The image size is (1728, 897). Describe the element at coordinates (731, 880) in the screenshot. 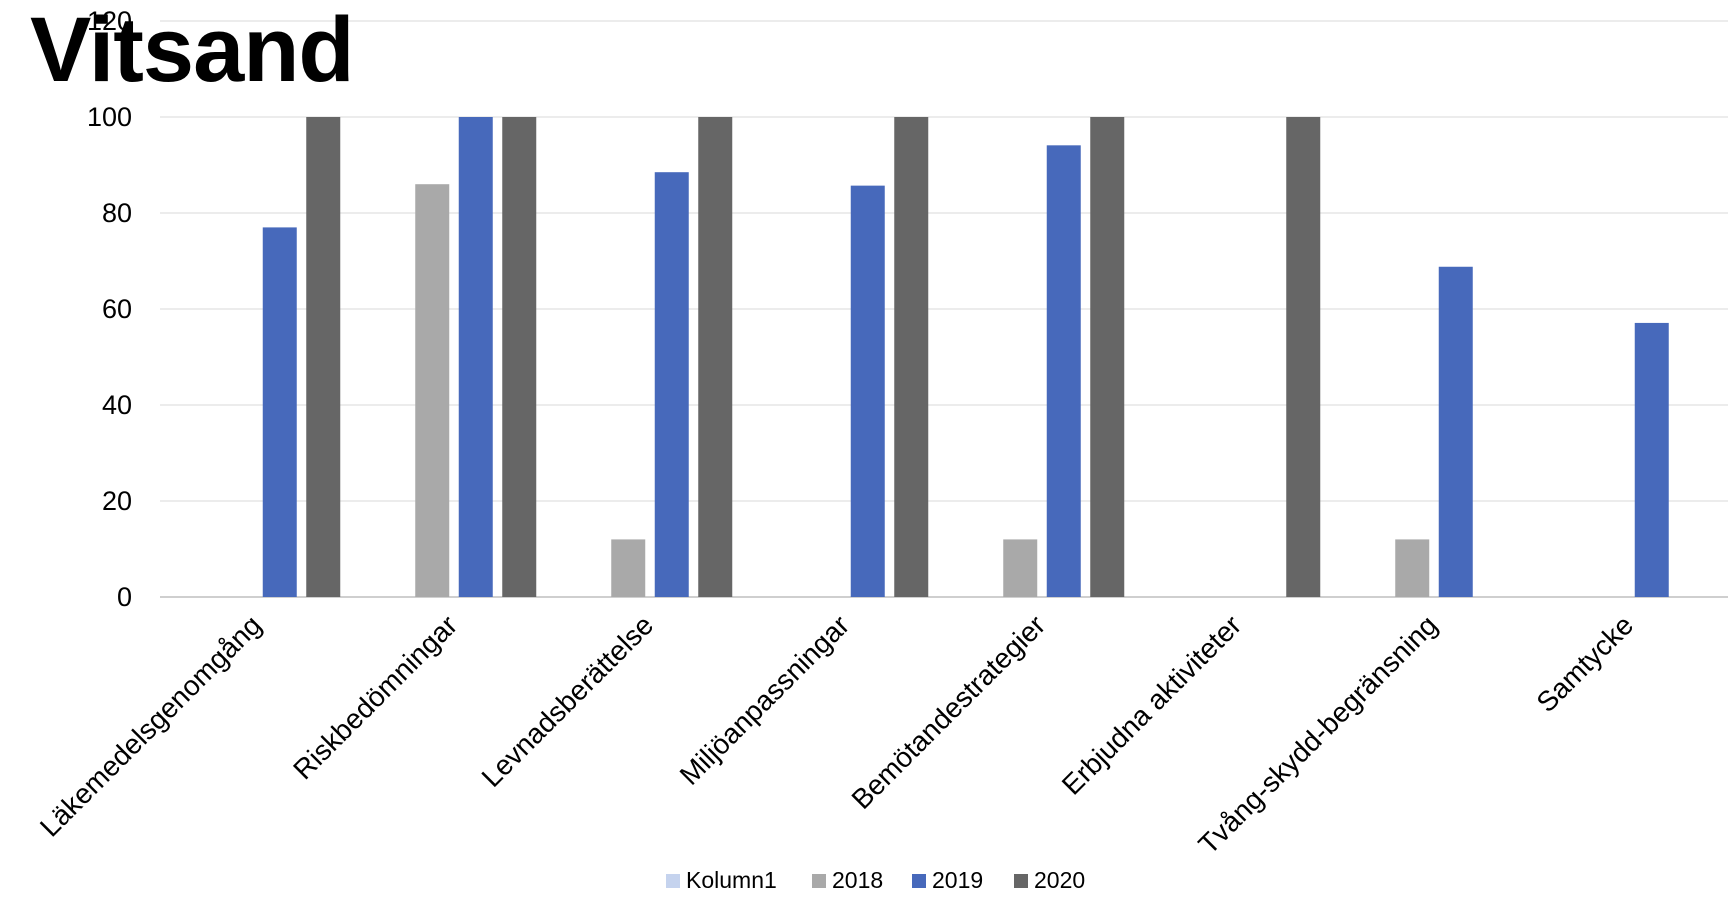

I see `legend-label: Kolumn1` at that location.